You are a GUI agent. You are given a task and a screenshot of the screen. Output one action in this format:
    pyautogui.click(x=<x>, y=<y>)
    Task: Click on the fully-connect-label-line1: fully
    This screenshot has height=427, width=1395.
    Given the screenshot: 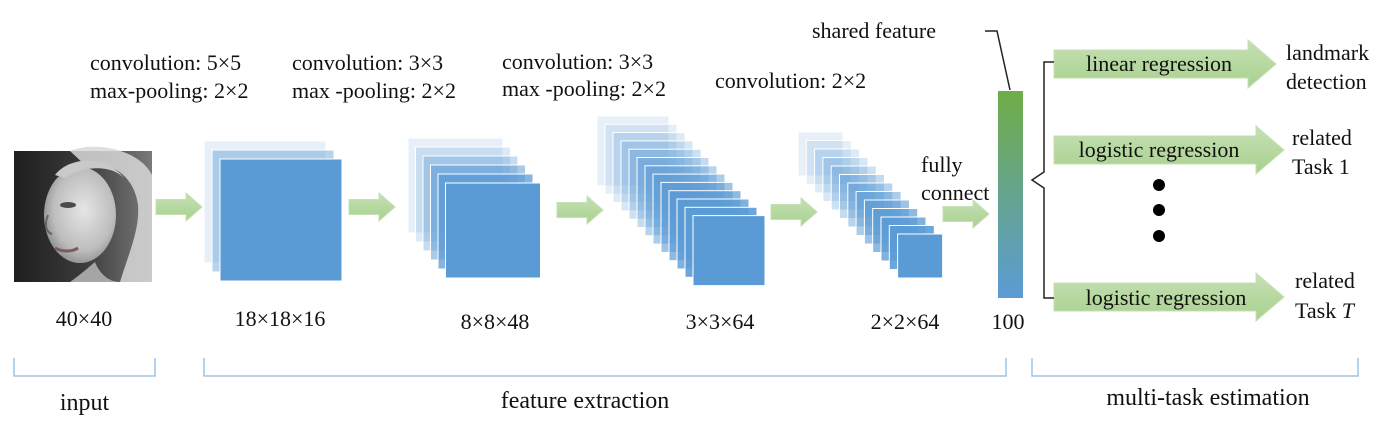 What is the action you would take?
    pyautogui.click(x=942, y=164)
    